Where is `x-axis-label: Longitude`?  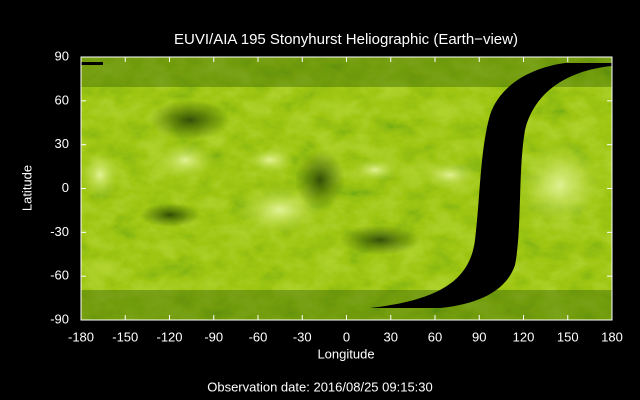
x-axis-label: Longitude is located at coordinates (345, 353).